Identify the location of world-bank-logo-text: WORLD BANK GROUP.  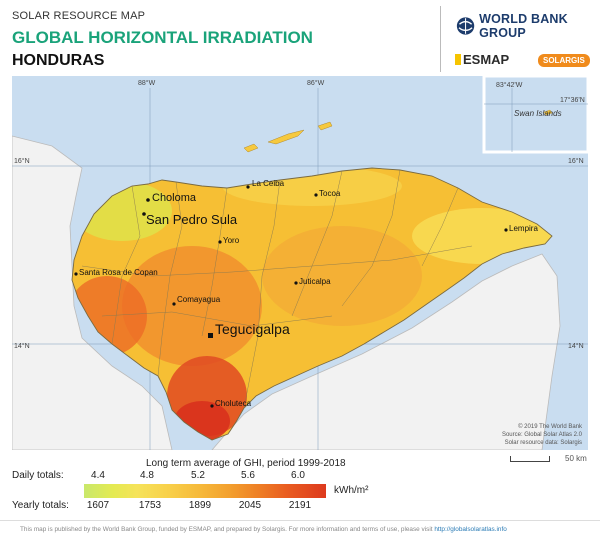
(523, 26).